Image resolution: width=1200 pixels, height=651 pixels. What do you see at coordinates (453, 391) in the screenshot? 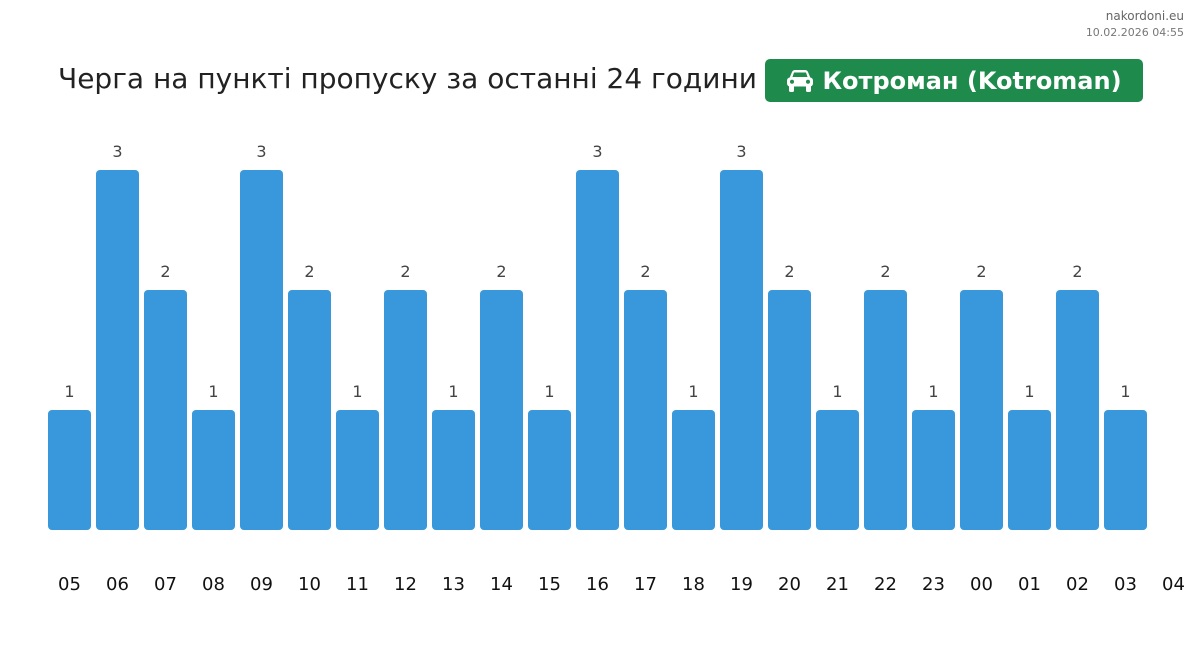
I see `value-label-13: 1` at bounding box center [453, 391].